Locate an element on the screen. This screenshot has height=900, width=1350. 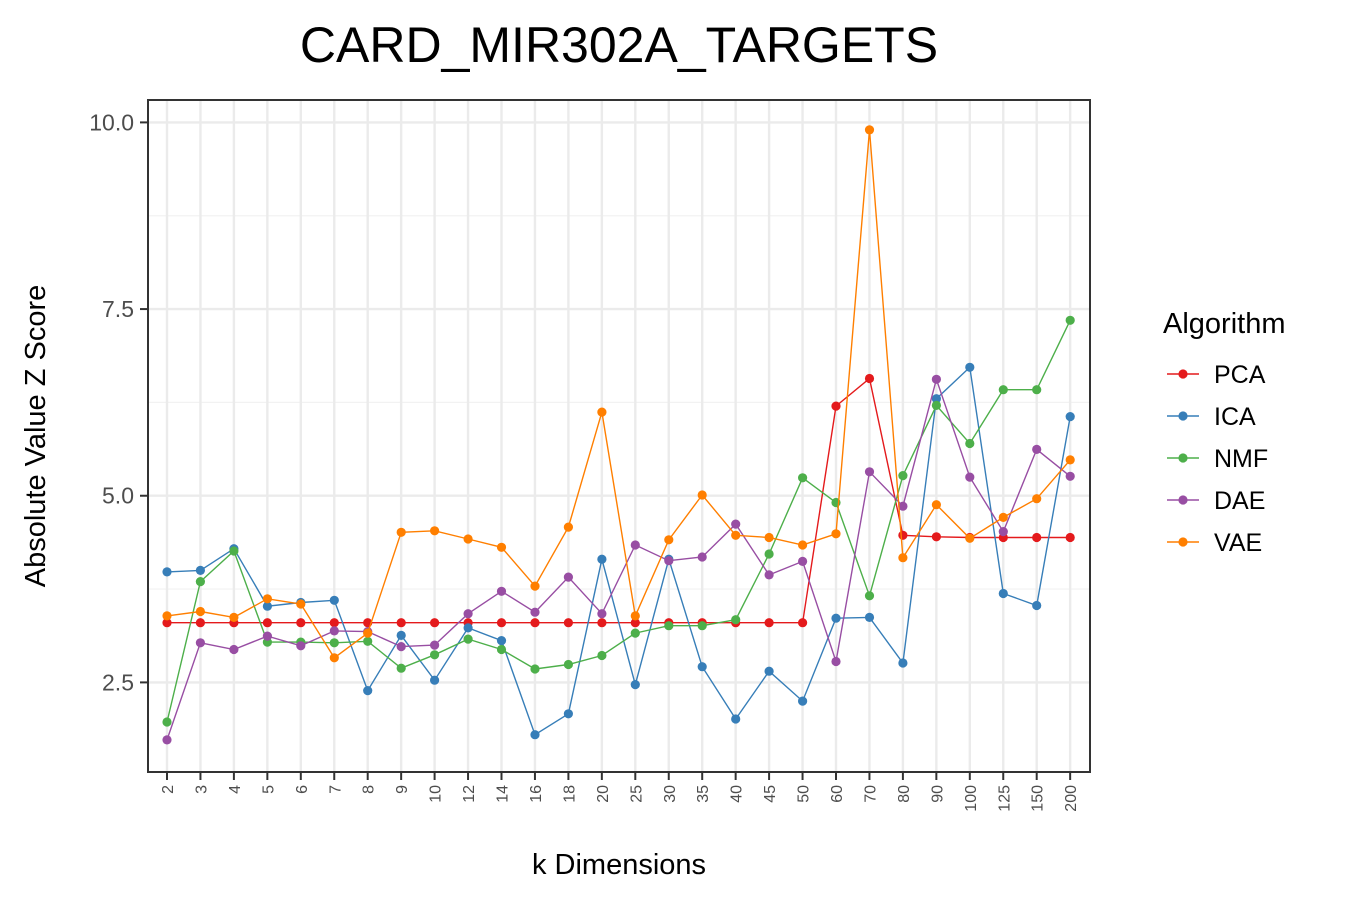
x-tick-label: 14 is located at coordinates (503, 794).